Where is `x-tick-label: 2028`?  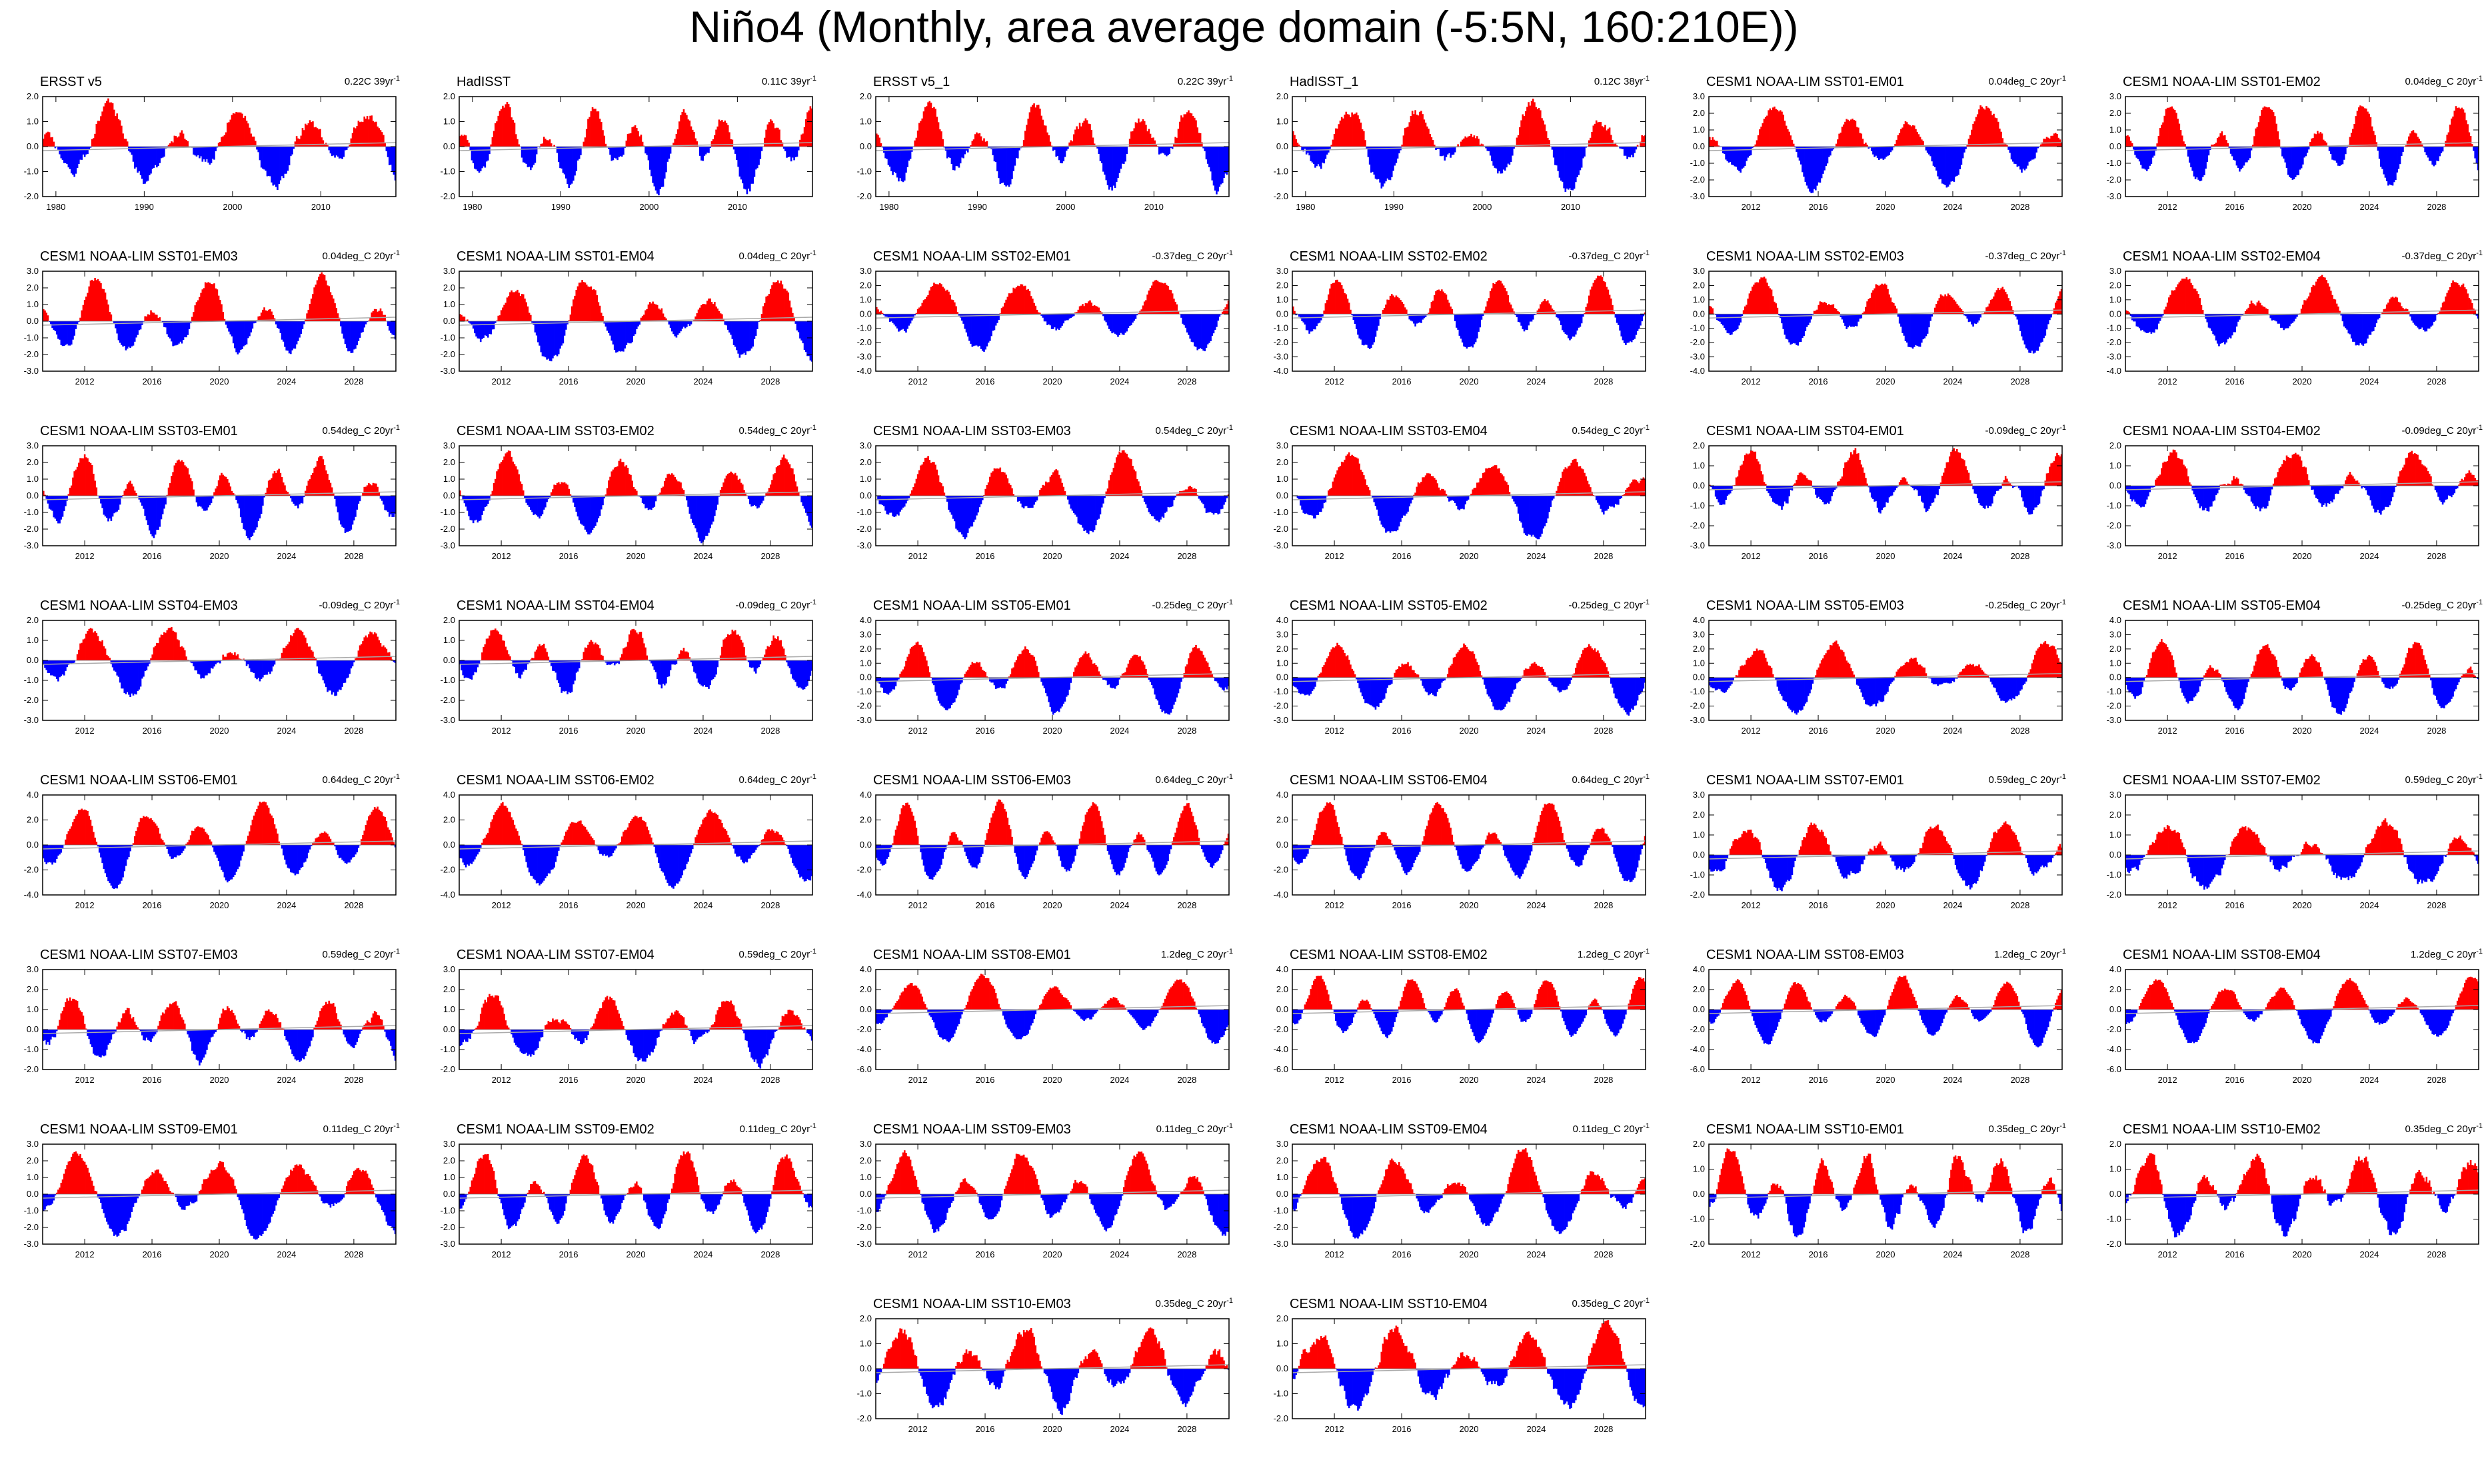
x-tick-label: 2028 is located at coordinates (1603, 381).